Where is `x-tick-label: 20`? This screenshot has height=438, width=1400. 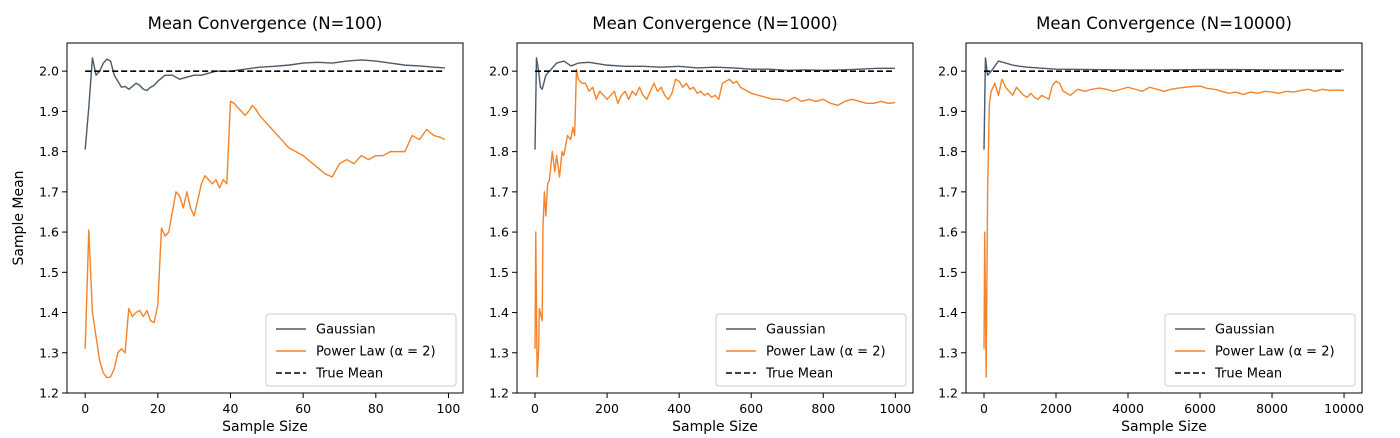 x-tick-label: 20 is located at coordinates (158, 408).